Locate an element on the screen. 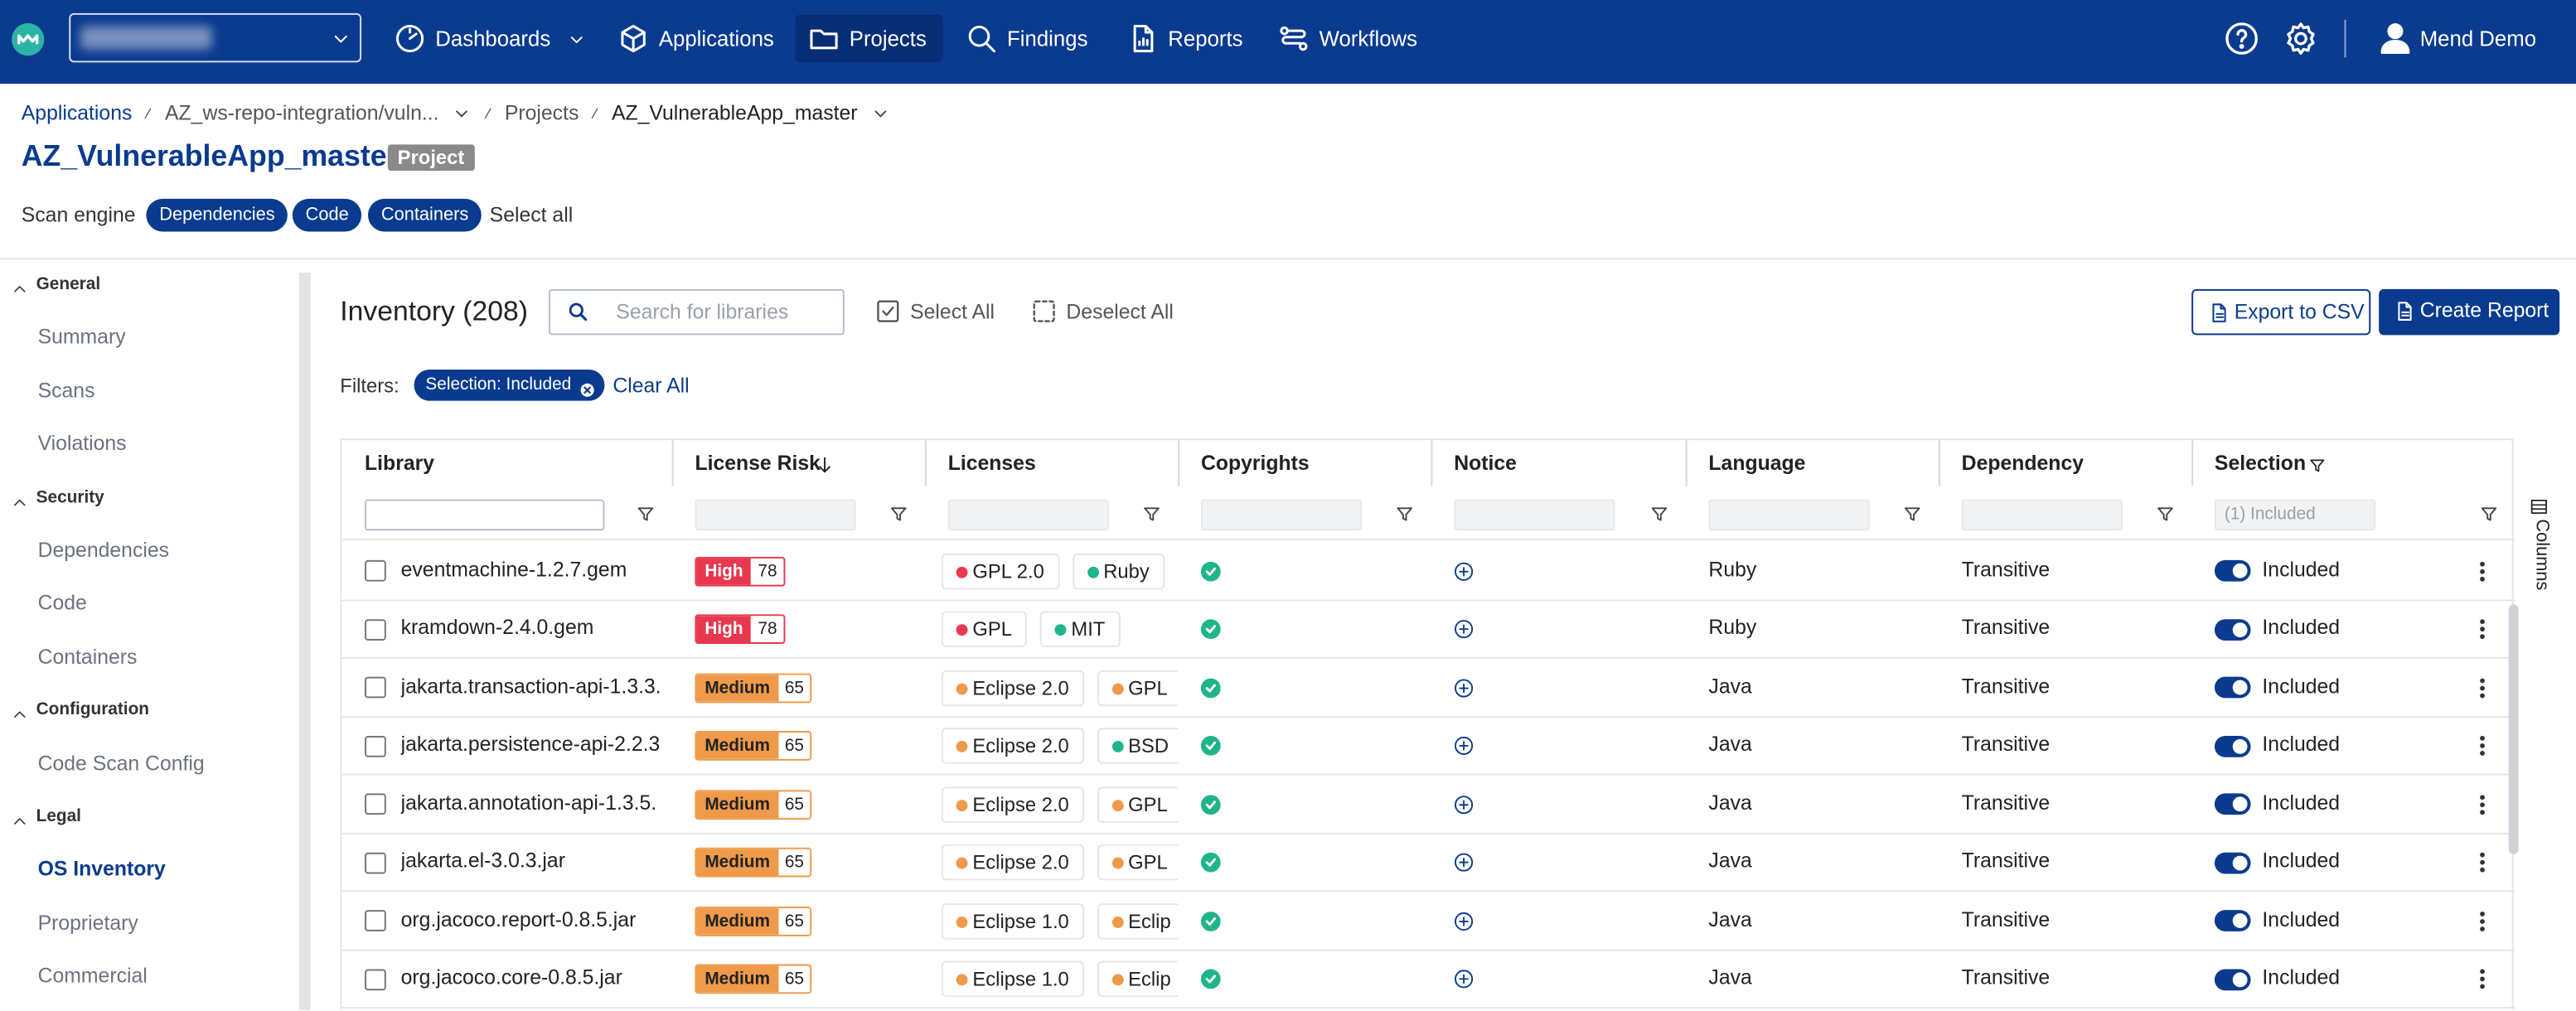 The height and width of the screenshot is (1011, 2576). nav-item: Dashboards is located at coordinates (490, 38).